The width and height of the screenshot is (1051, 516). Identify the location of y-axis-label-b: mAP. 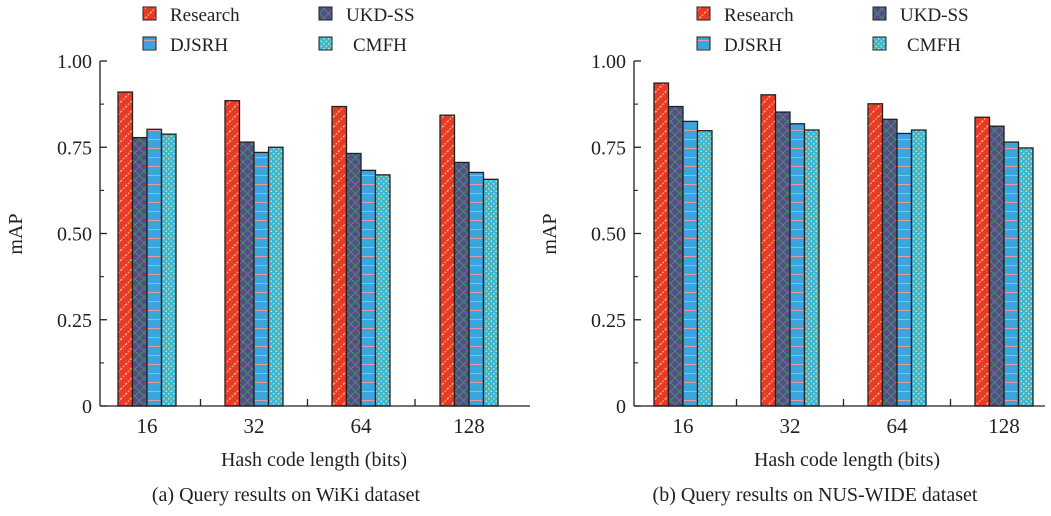
(550, 233).